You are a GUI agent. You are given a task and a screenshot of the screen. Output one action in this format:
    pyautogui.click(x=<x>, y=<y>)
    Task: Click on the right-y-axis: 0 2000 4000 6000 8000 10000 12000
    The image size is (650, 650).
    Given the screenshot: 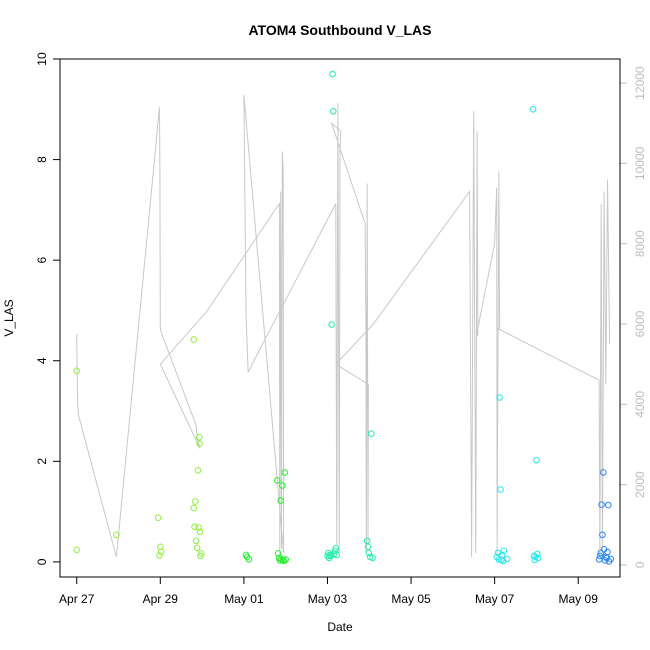 What is the action you would take?
    pyautogui.click(x=633, y=317)
    